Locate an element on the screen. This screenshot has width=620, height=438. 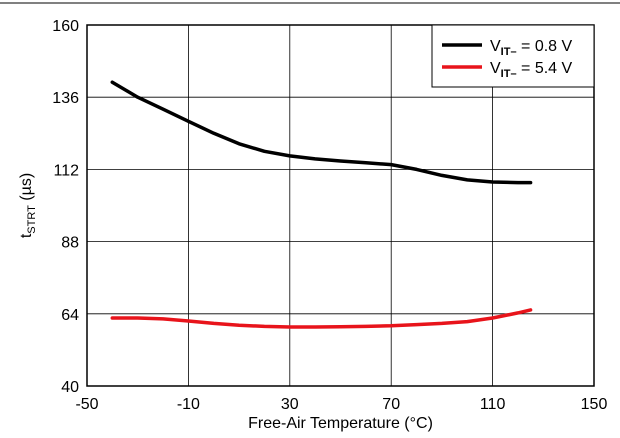
x-tick-label: 30 is located at coordinates (290, 404).